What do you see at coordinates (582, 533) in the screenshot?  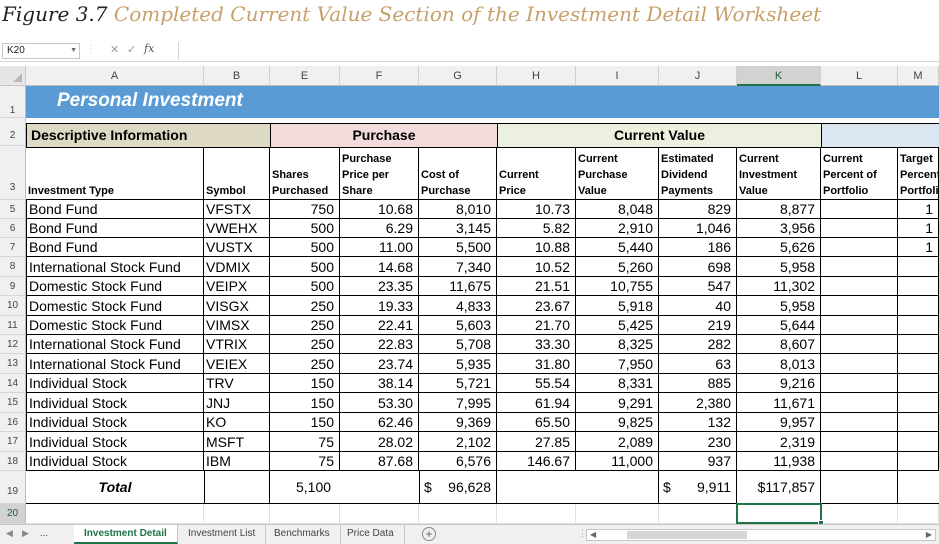 I see `splitter-icon: ⋮` at bounding box center [582, 533].